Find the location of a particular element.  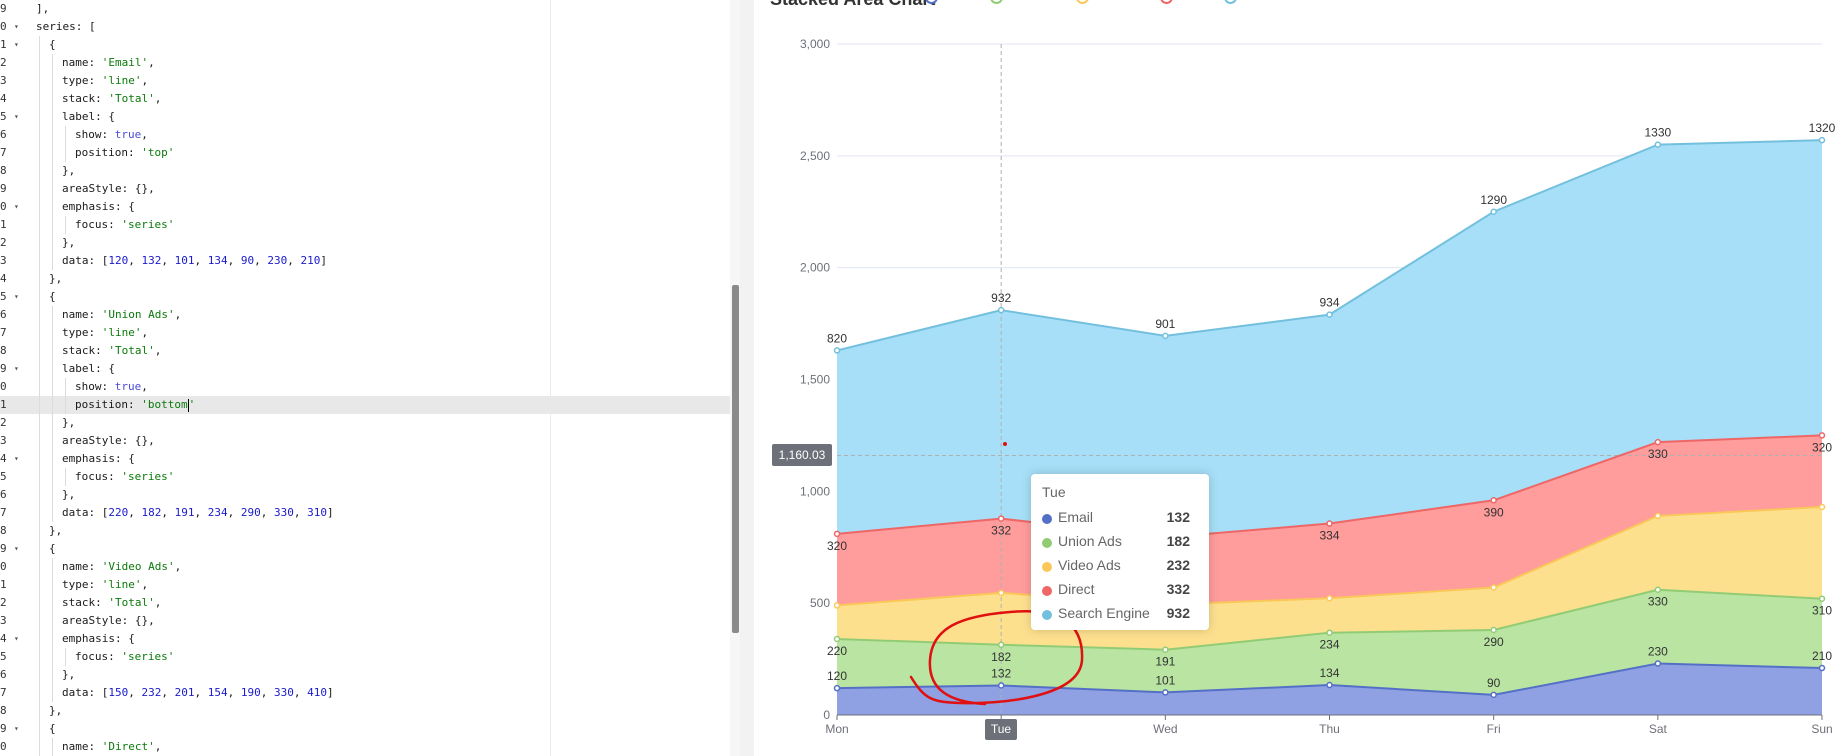

code-token: 190 is located at coordinates (250, 692).